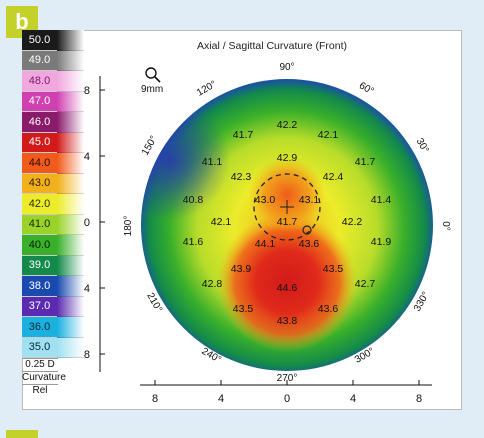  I want to click on magnifier-icon, so click(153, 75).